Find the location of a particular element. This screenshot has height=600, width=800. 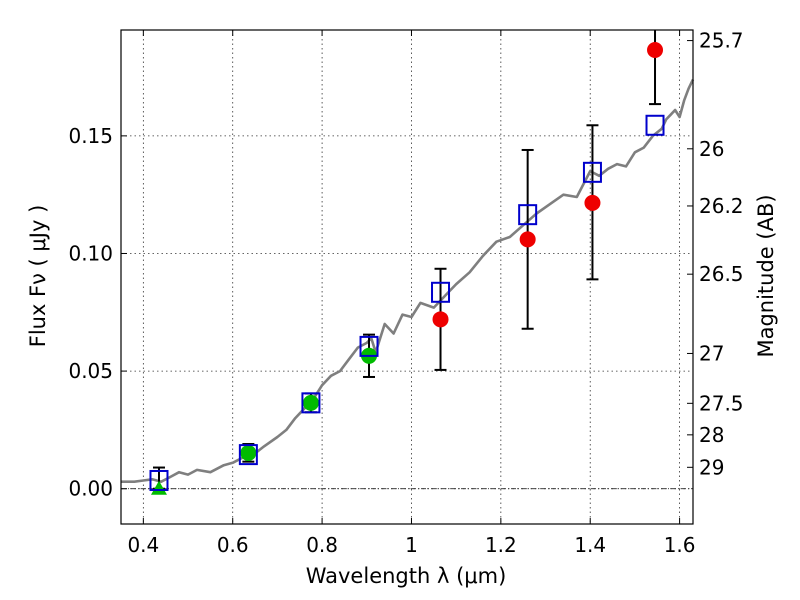

x-tick-label: 0.8 is located at coordinates (322, 545).